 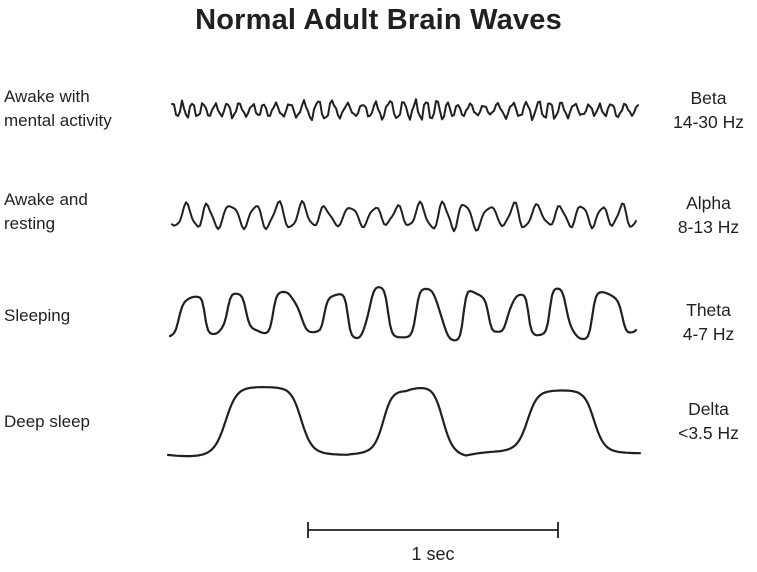 What do you see at coordinates (708, 98) in the screenshot?
I see `band-name-beta: Beta` at bounding box center [708, 98].